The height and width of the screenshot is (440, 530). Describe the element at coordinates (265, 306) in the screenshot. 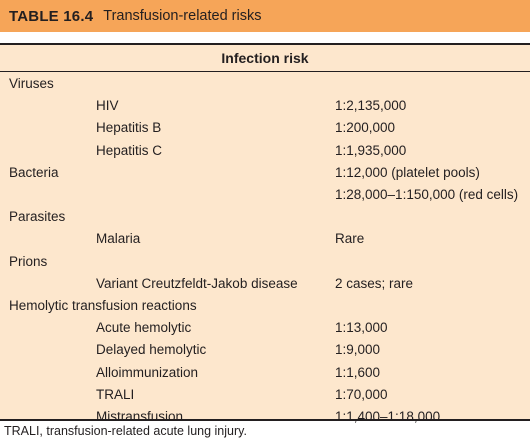

I see `table-row: Hemolytic transfusion reactions` at that location.